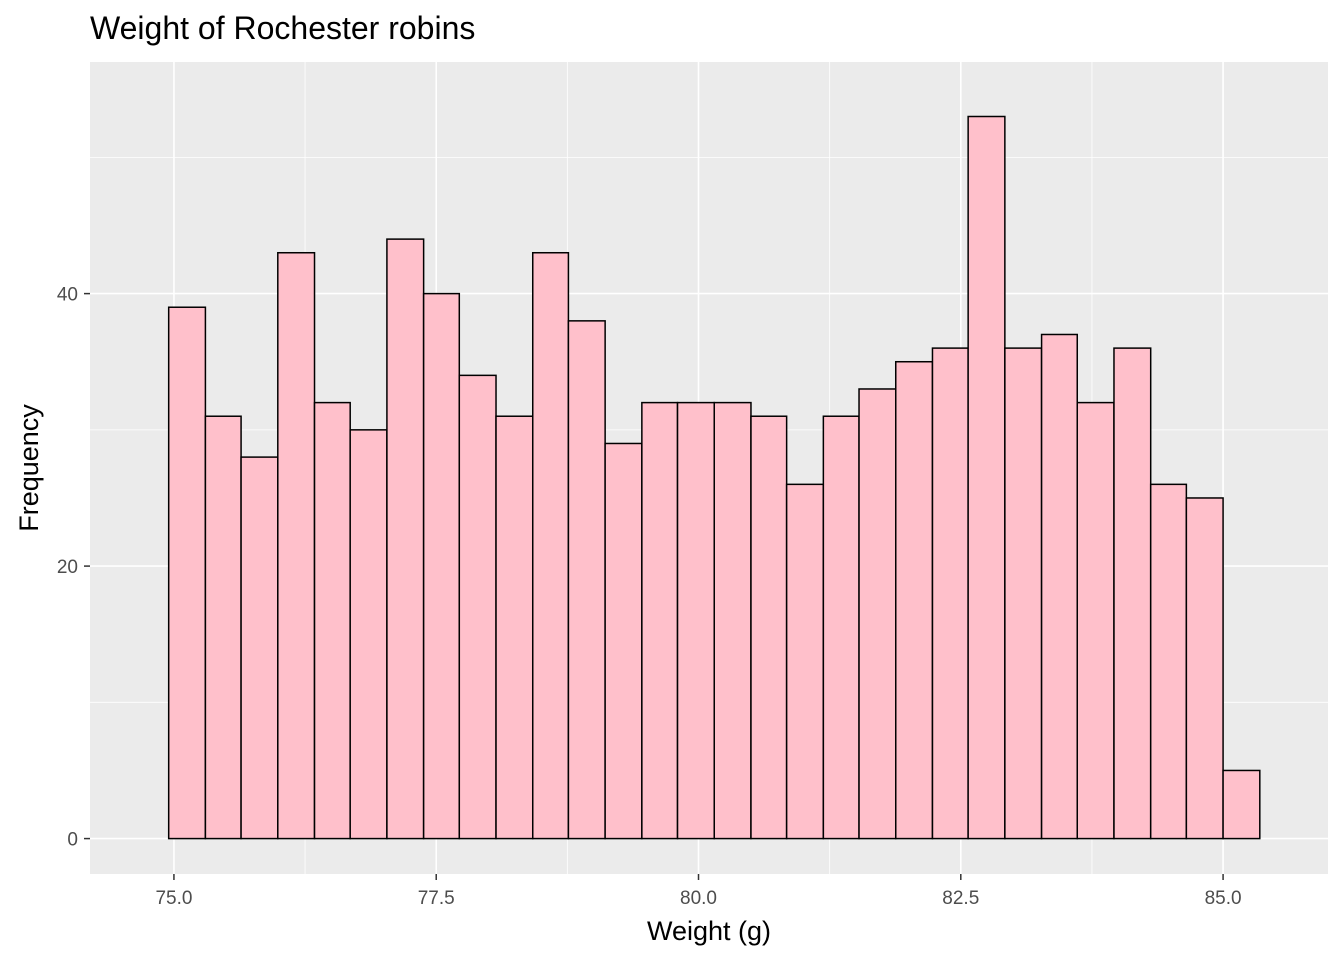 Image resolution: width=1344 pixels, height=960 pixels. What do you see at coordinates (29, 468) in the screenshot?
I see `y-axis-title: Frequency` at bounding box center [29, 468].